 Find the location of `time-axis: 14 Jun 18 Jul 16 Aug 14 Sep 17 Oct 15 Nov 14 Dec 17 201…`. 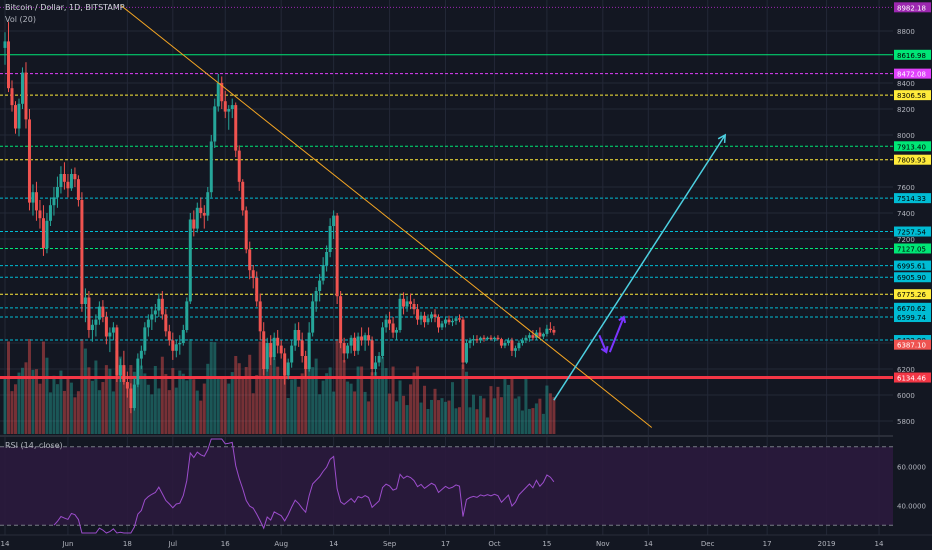

time-axis: 14 Jun 18 Jul 16 Aug 14 Sep 17 Oct 15 Nov 14 Dec 17 201… is located at coordinates (466, 542).